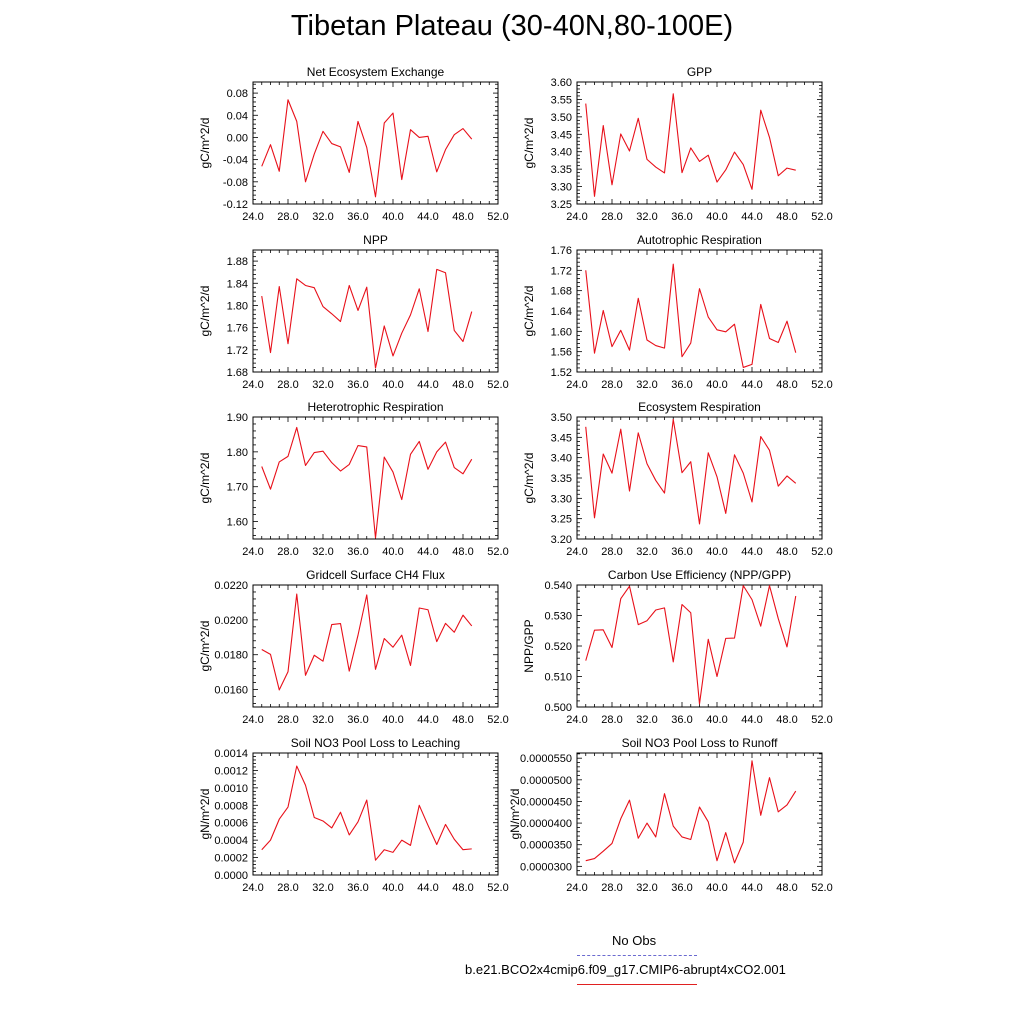 The width and height of the screenshot is (1024, 1024). I want to click on y-tick-label: 0.0220, so click(231, 586).